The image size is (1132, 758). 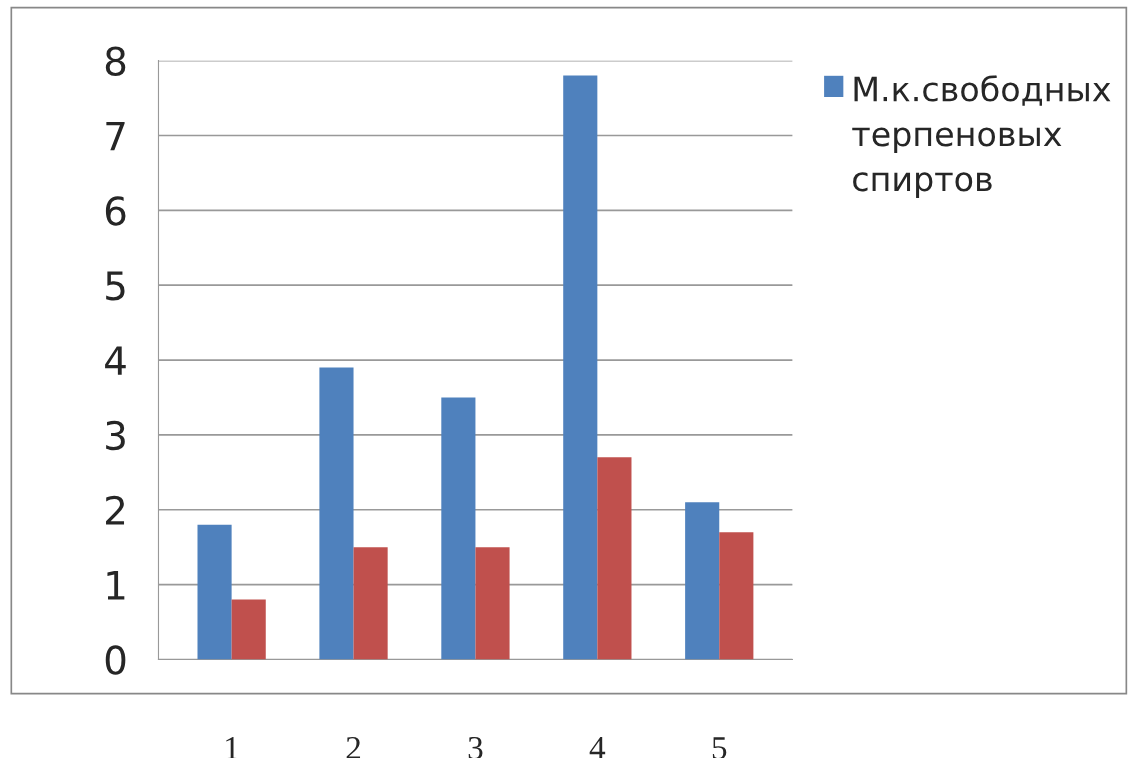 What do you see at coordinates (981, 136) in the screenshot?
I see `legend-label: М.к.свободных терпеновых спиртов` at bounding box center [981, 136].